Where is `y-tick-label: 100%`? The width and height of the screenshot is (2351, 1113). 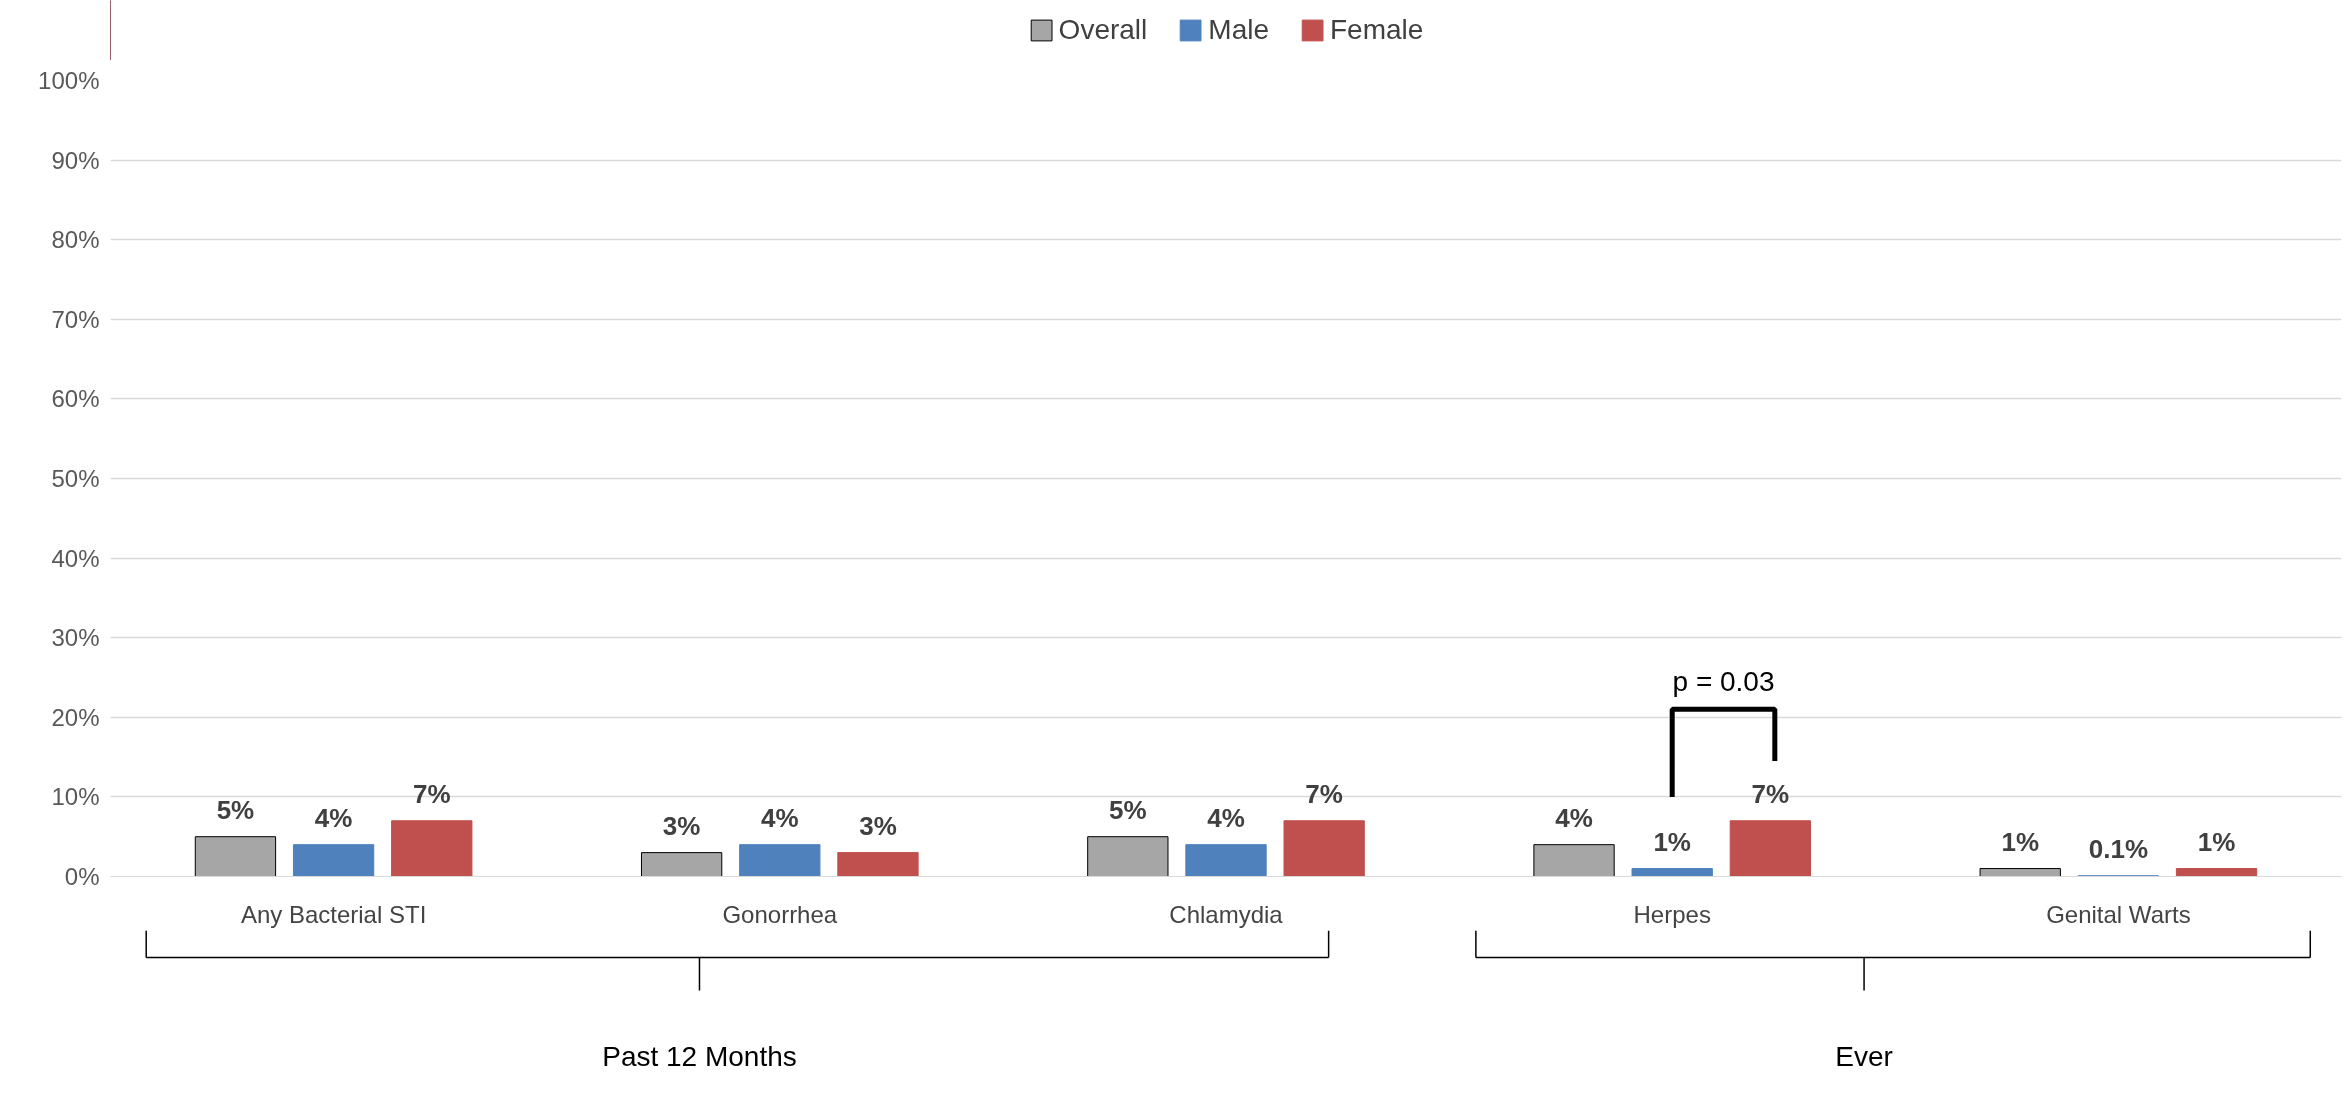 y-tick-label: 100% is located at coordinates (69, 80).